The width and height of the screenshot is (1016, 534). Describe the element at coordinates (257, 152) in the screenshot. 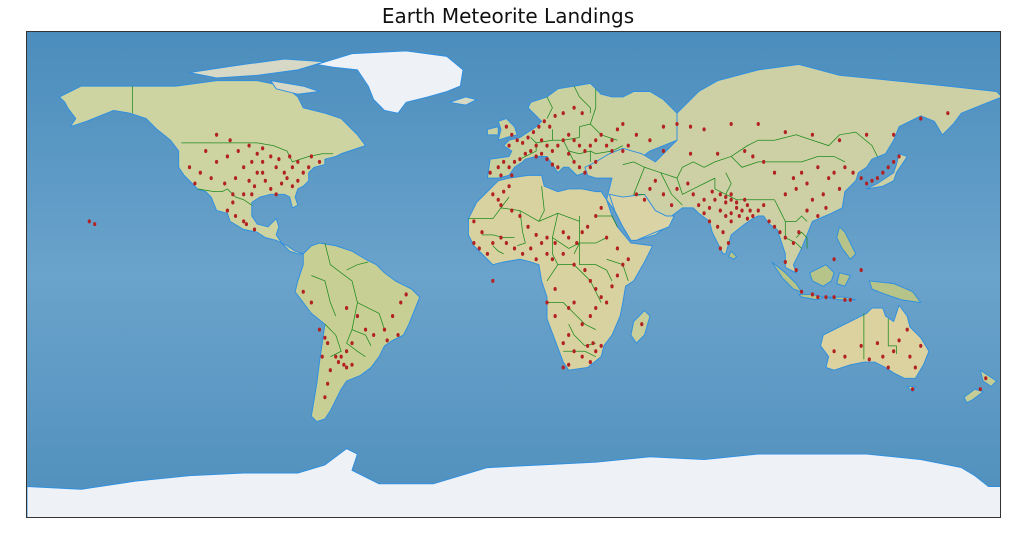

I see `us-canada-border` at that location.